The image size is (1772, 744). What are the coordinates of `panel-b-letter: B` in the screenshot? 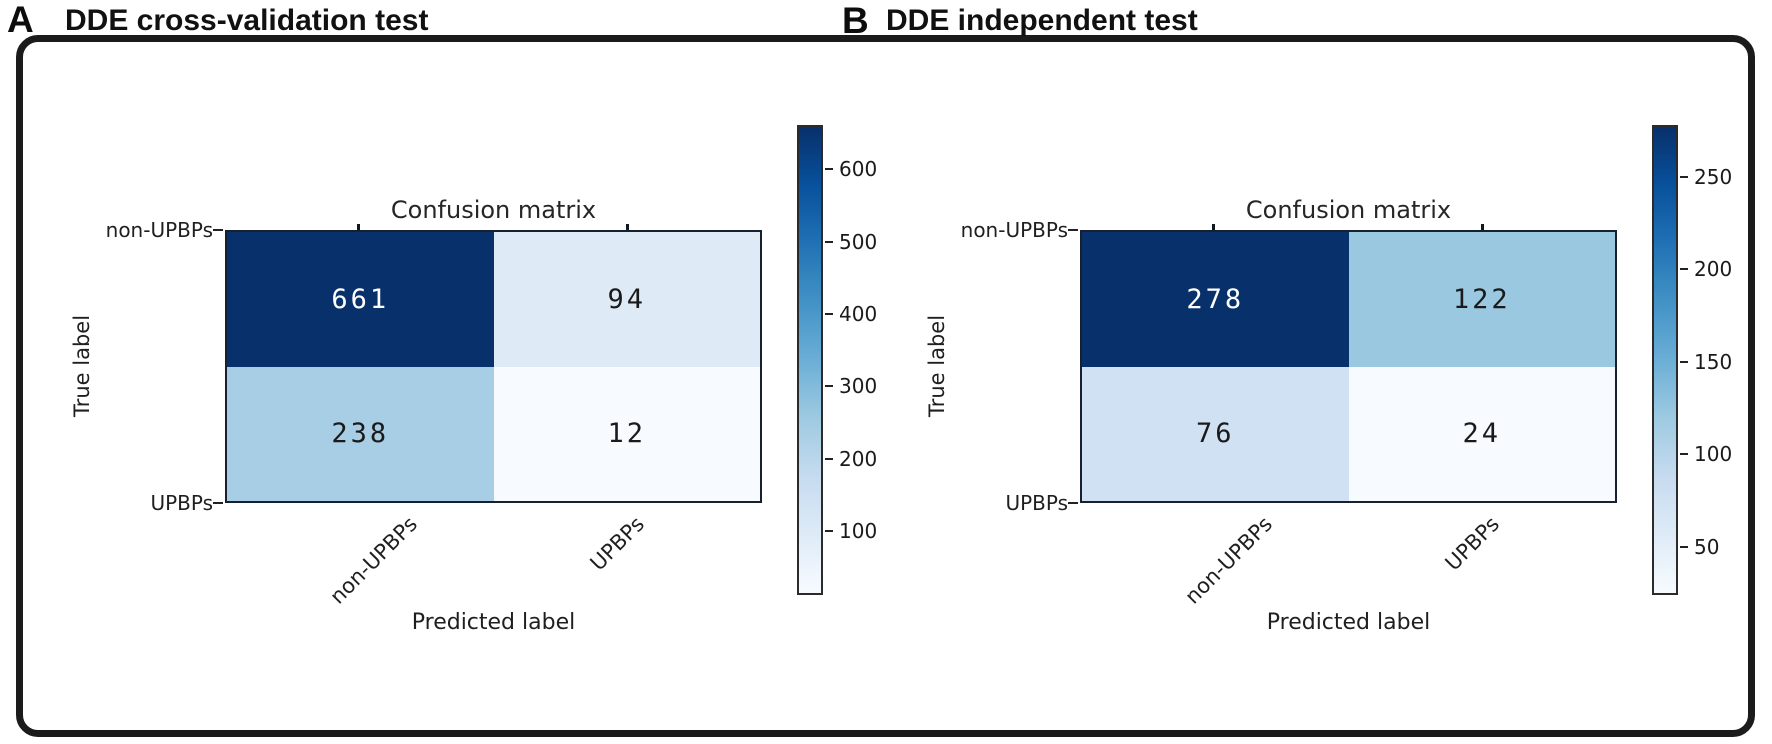 It's located at (855, 20).